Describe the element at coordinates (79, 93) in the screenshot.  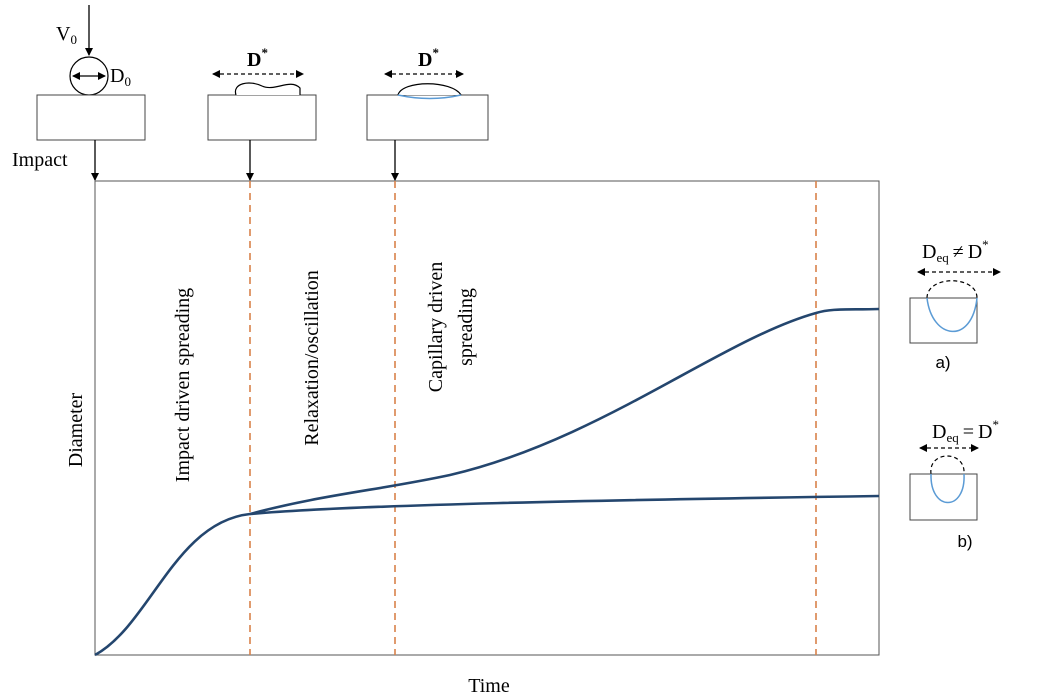
I see `stage-impact: V0 D0 Impact` at that location.